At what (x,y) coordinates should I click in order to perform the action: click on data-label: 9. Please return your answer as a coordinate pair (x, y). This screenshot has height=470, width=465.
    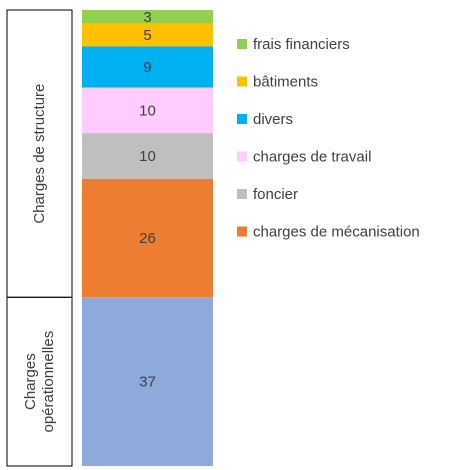
    Looking at the image, I should click on (147, 67).